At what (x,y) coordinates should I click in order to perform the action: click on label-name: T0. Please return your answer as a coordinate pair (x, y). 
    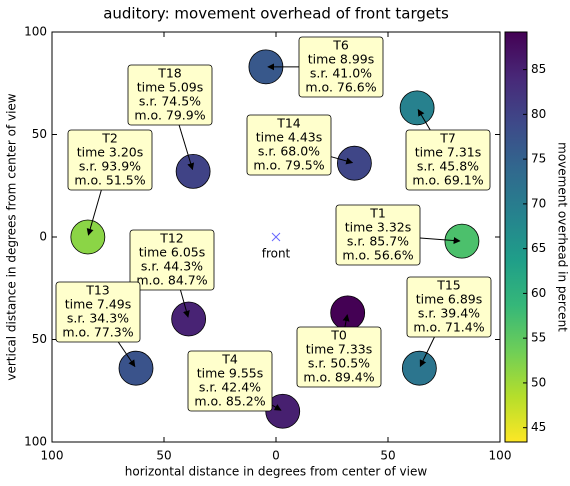
    Looking at the image, I should click on (338, 335).